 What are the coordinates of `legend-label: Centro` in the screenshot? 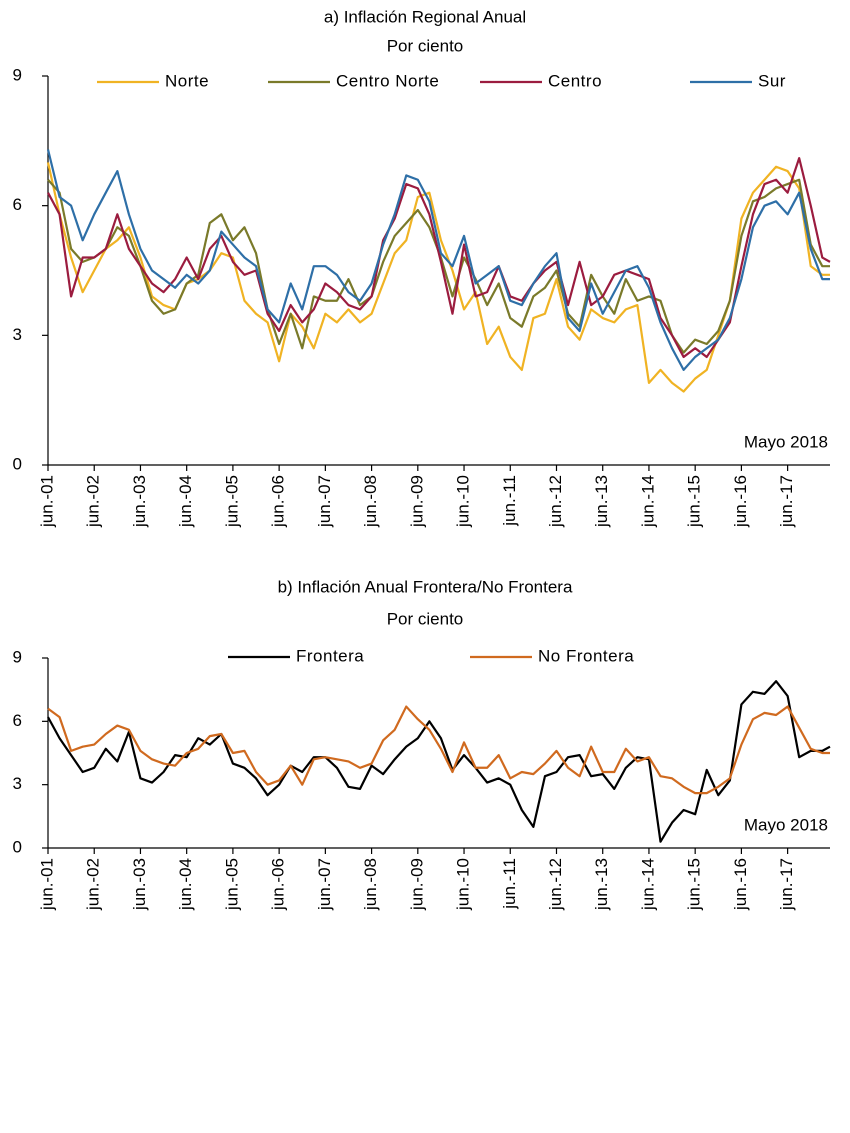 It's located at (575, 80).